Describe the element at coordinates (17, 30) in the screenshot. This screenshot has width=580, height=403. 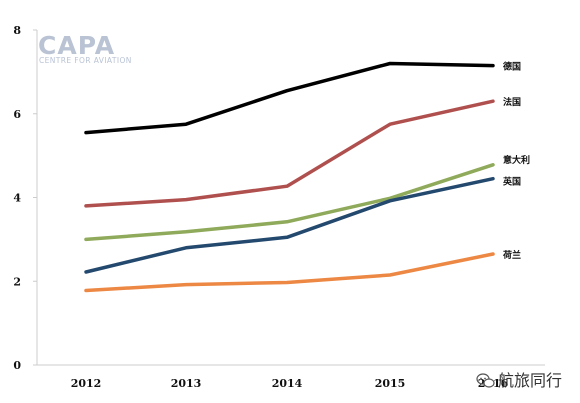
I see `y-tick-label: 8` at that location.